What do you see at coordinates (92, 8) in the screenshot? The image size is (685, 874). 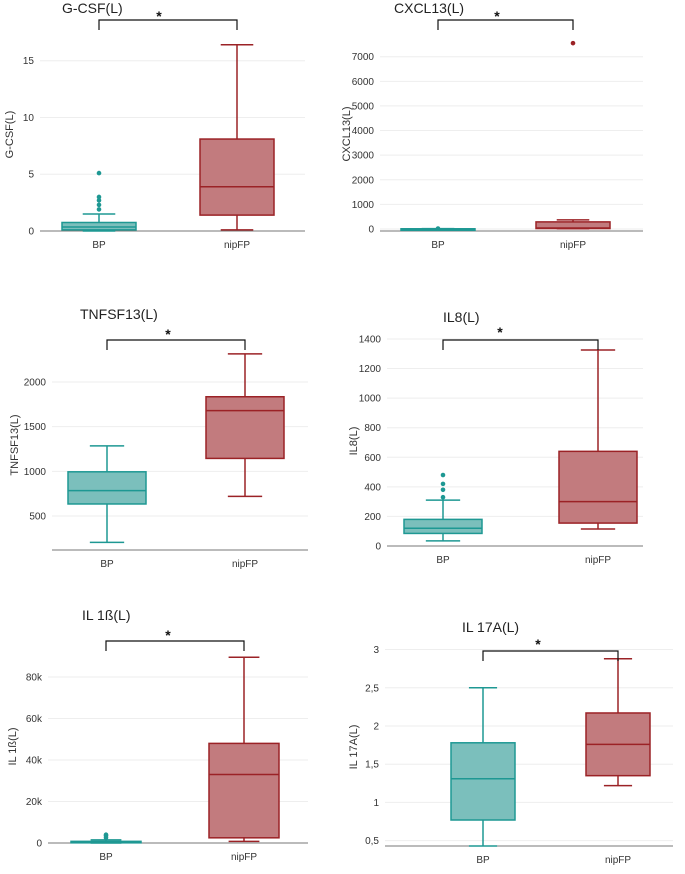 I see `panel-title: G-CSF(L)` at bounding box center [92, 8].